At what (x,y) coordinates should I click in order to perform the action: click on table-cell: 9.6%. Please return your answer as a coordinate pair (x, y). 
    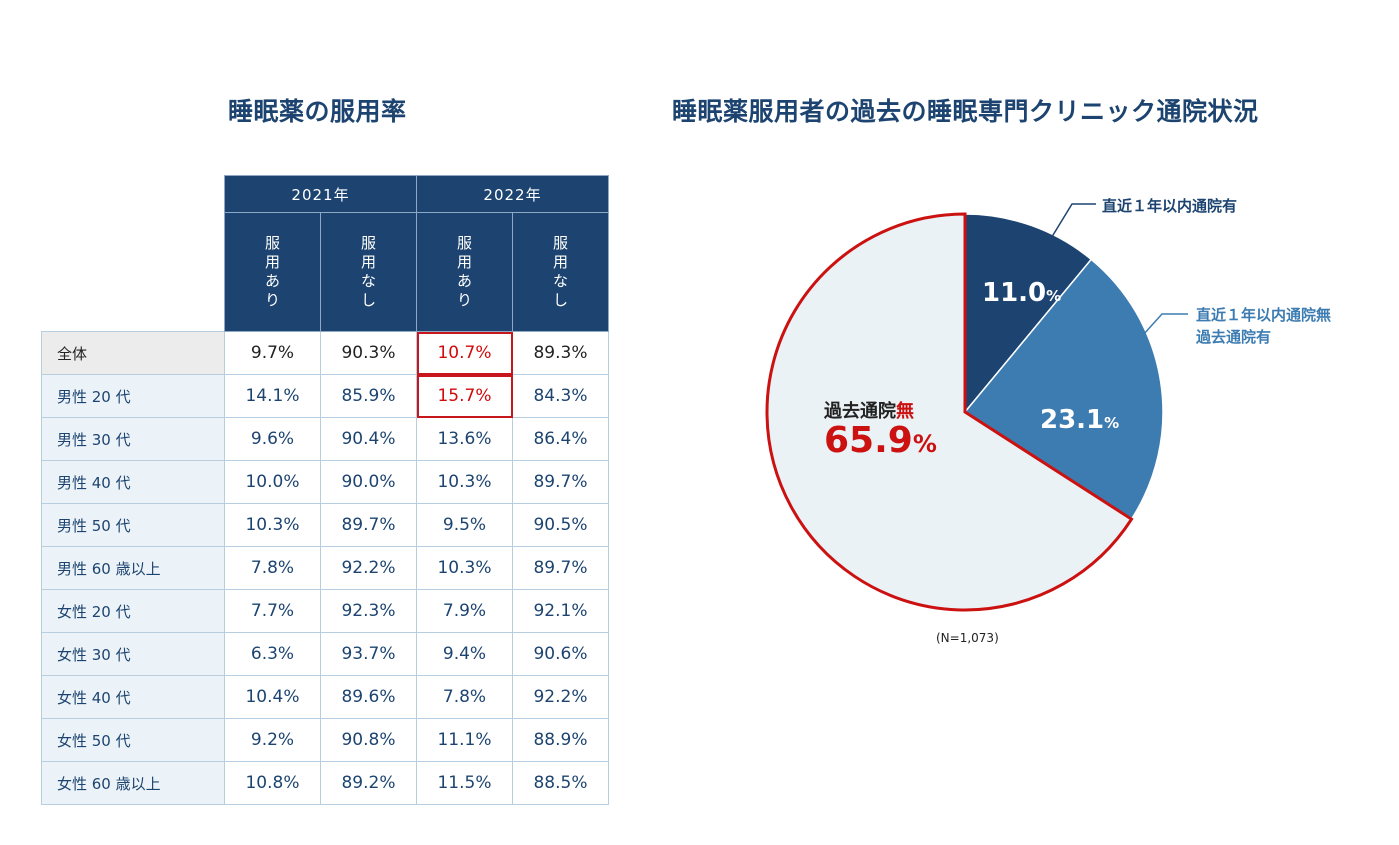
    Looking at the image, I should click on (272, 439).